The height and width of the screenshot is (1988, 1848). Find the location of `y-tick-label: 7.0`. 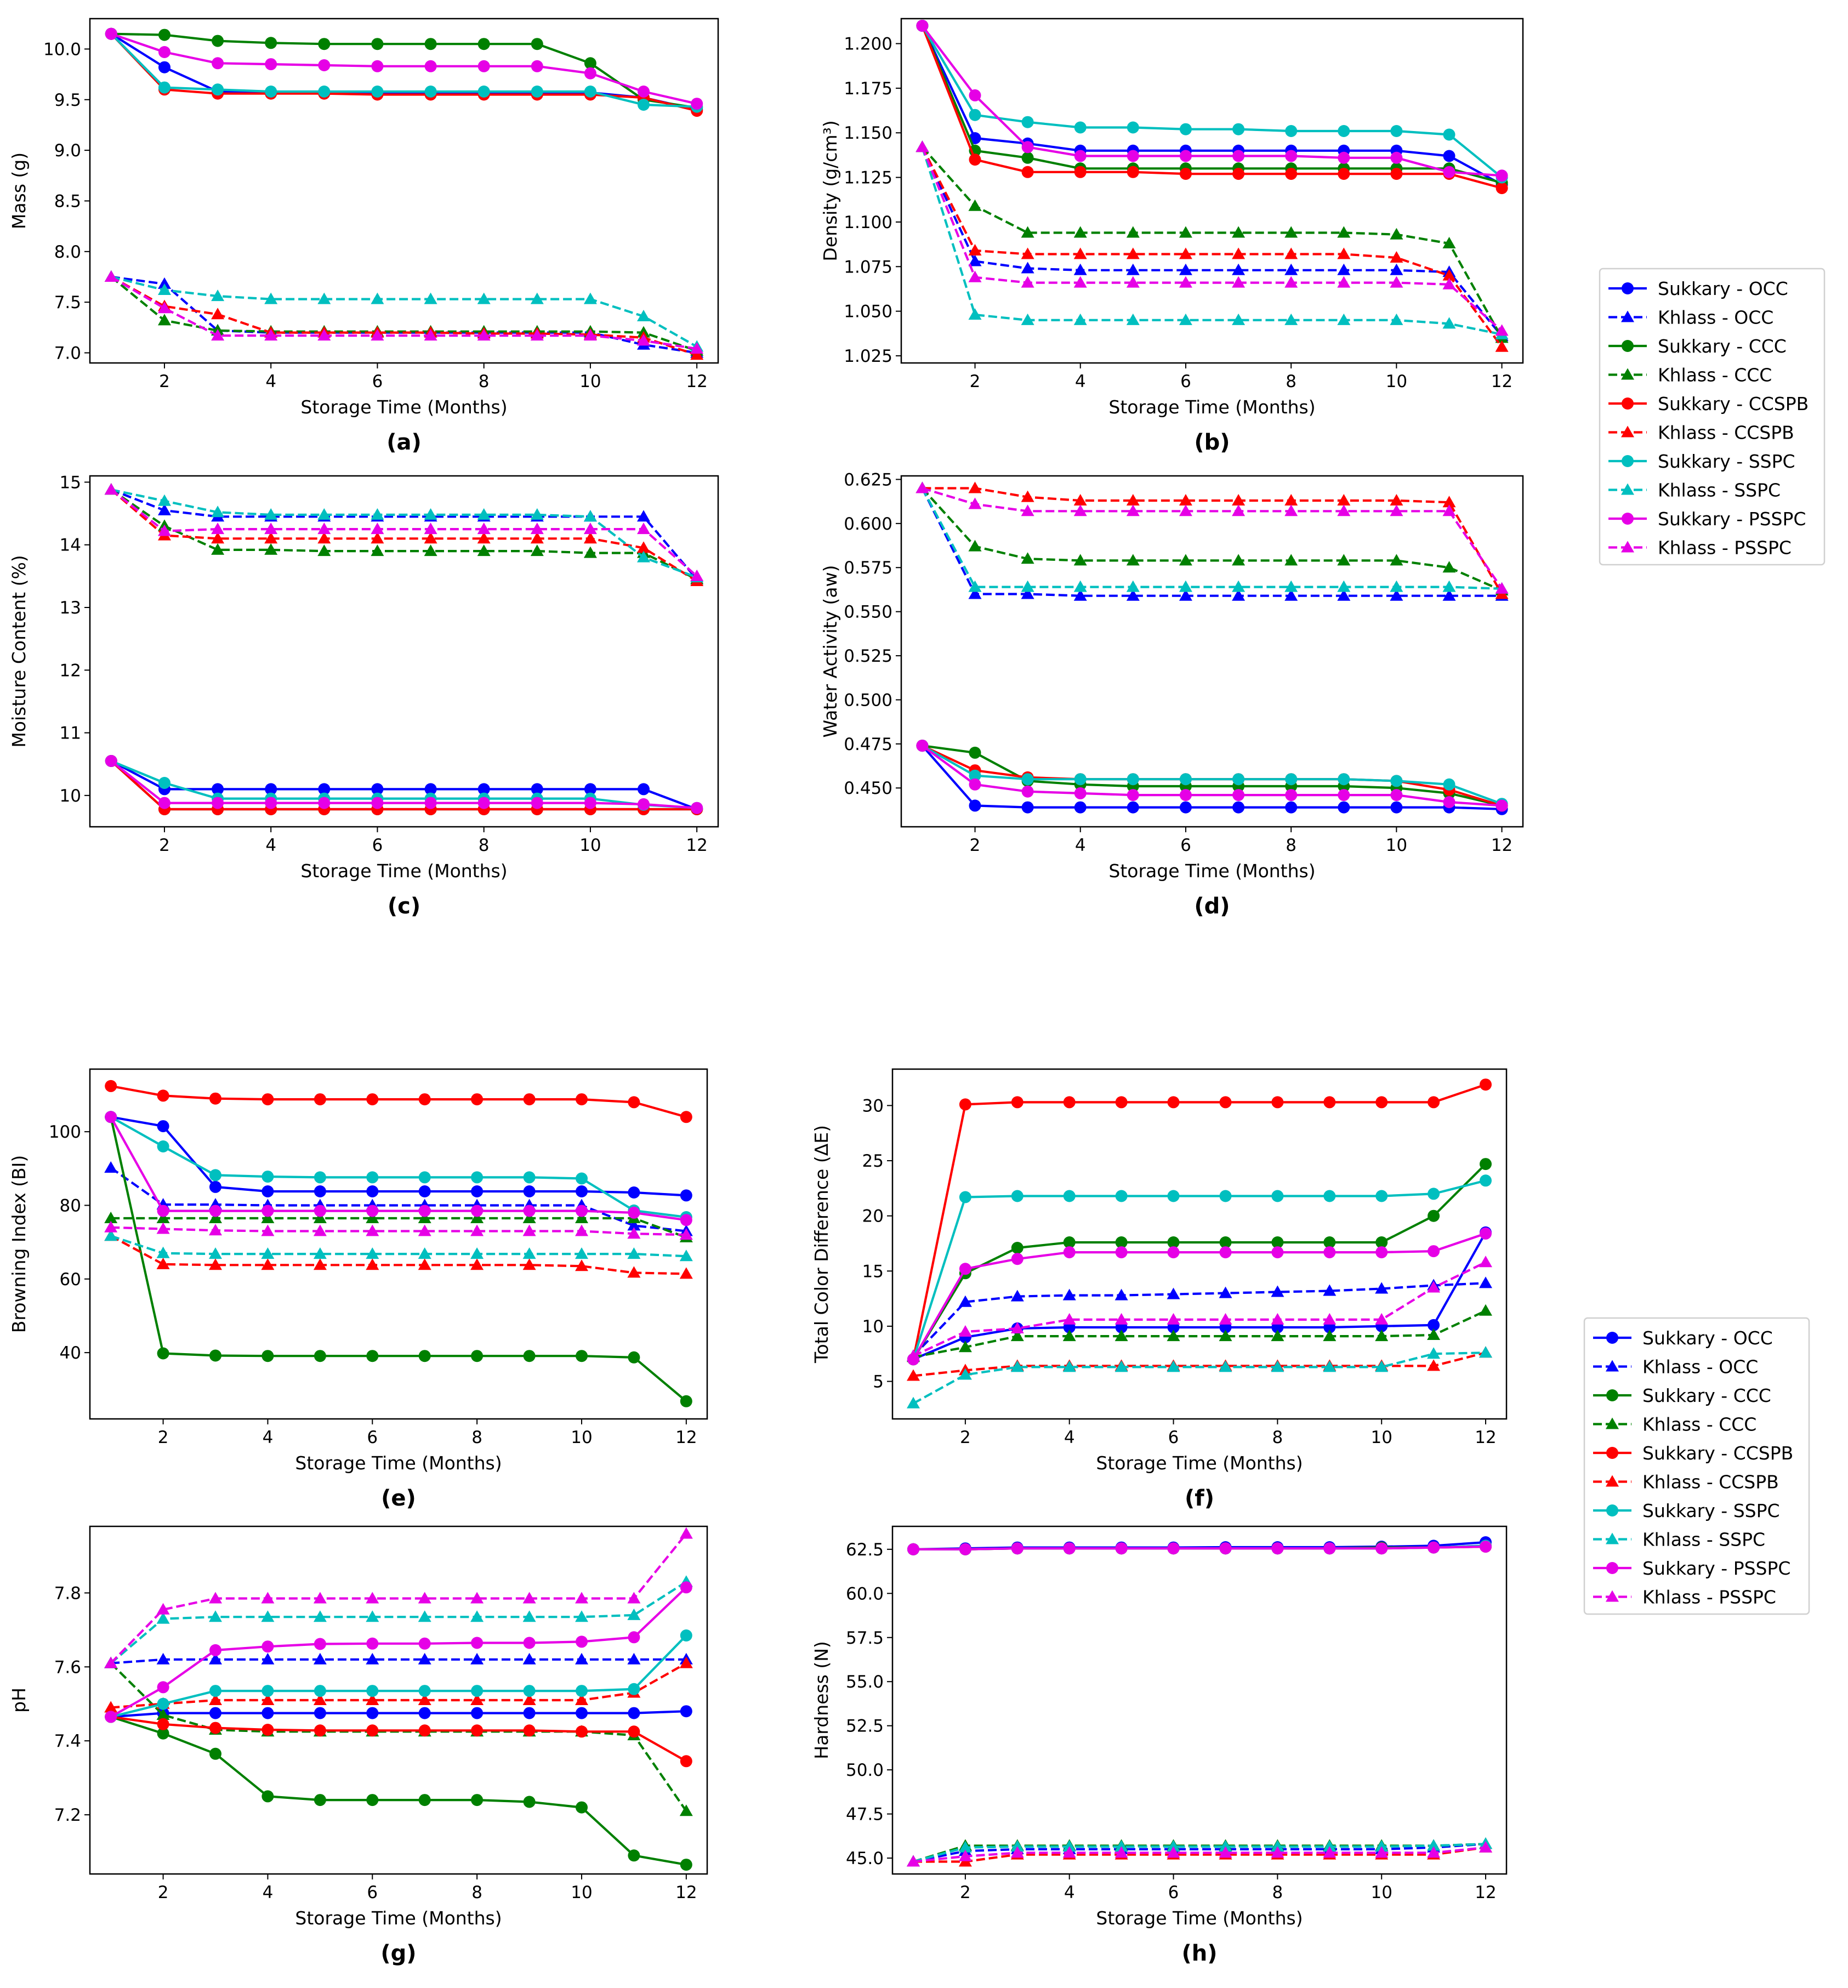

y-tick-label: 7.0 is located at coordinates (67, 354).